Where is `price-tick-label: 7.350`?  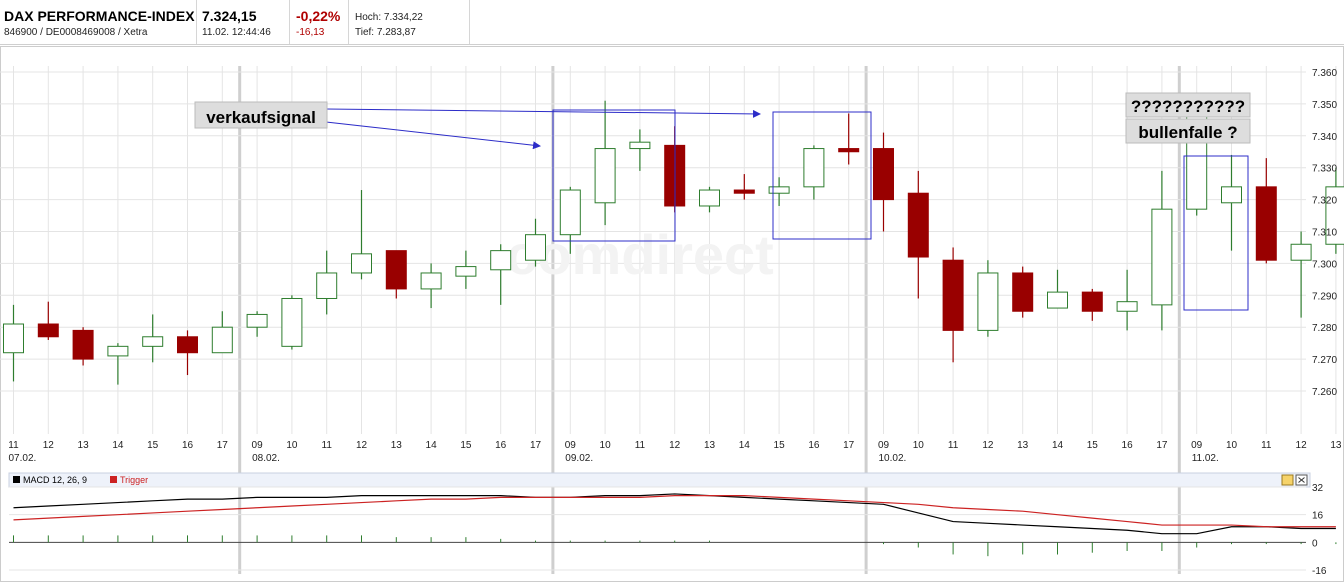
price-tick-label: 7.350 is located at coordinates (1324, 105).